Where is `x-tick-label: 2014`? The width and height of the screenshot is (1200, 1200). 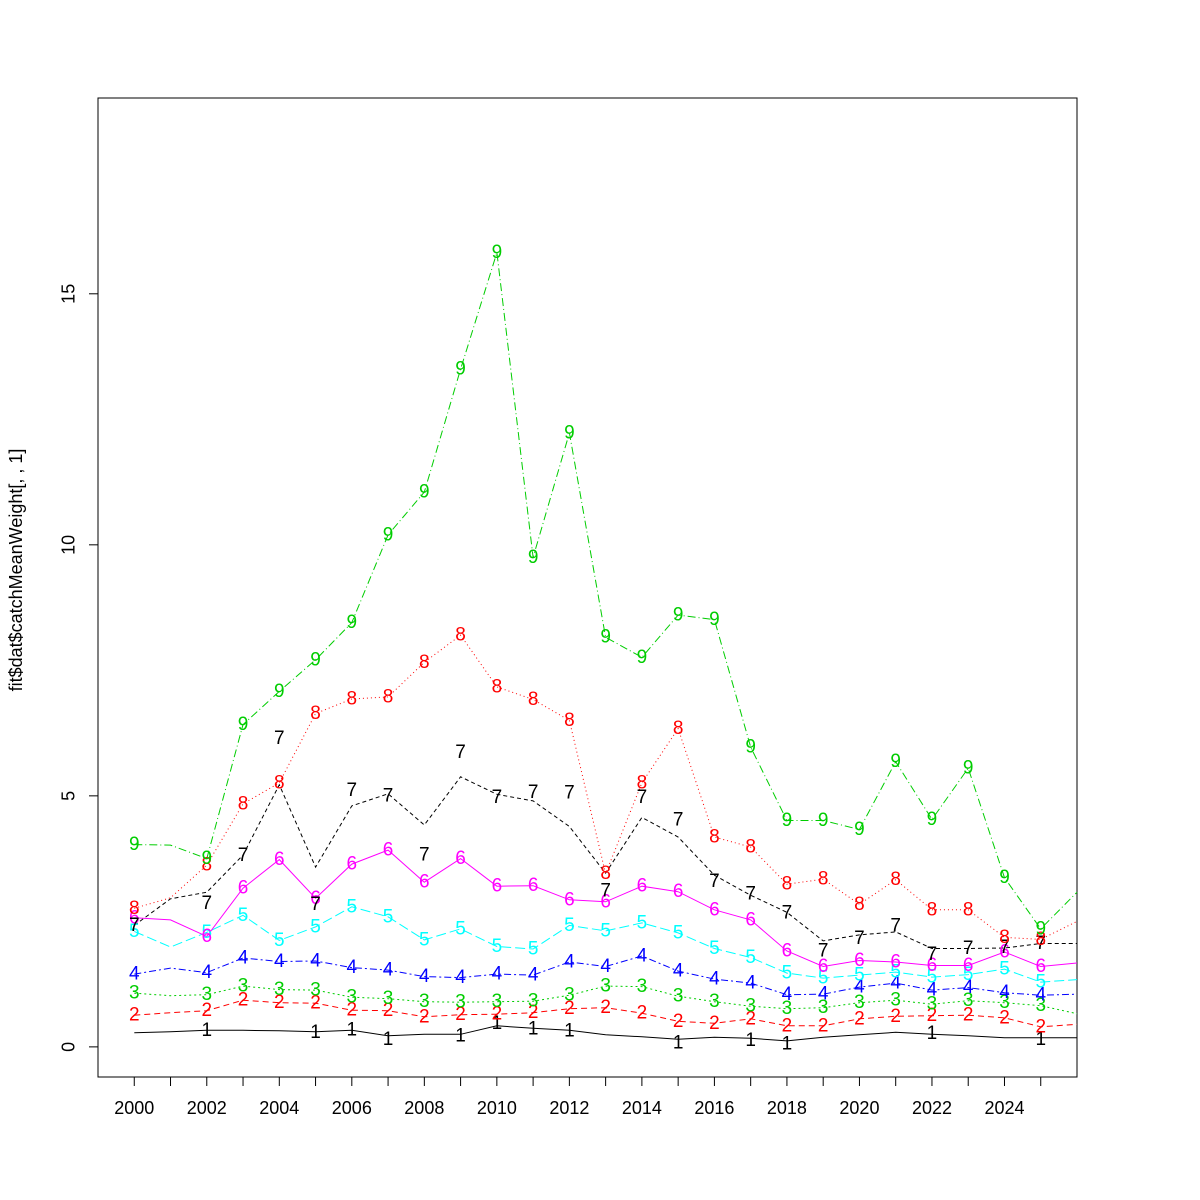
x-tick-label: 2014 is located at coordinates (642, 1108).